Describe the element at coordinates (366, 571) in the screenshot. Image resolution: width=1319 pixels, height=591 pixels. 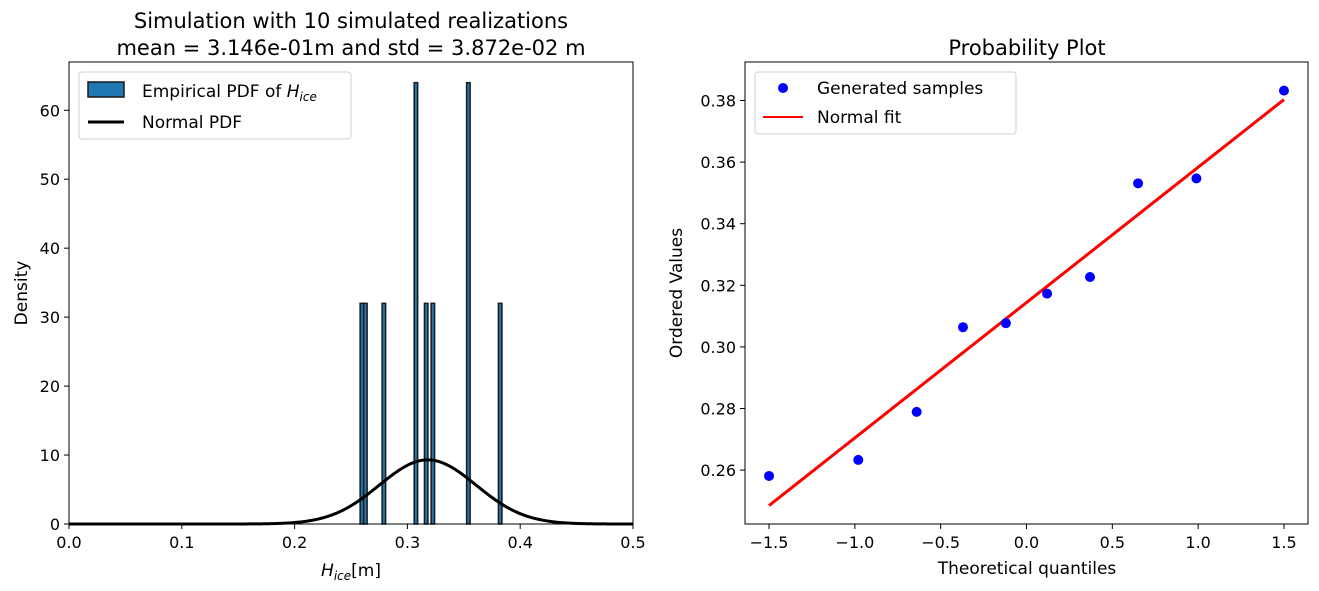
I see `xlabel-rest: [m]` at that location.